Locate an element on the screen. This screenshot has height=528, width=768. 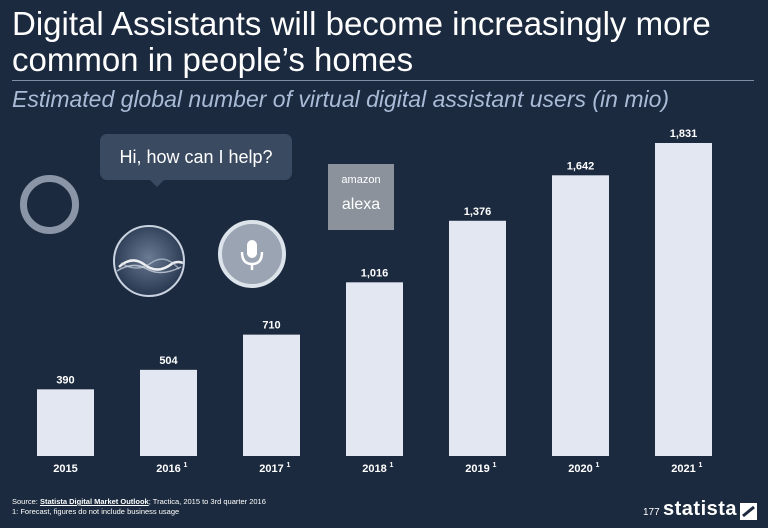
footnote-mark-2016: 1 is located at coordinates (186, 465).